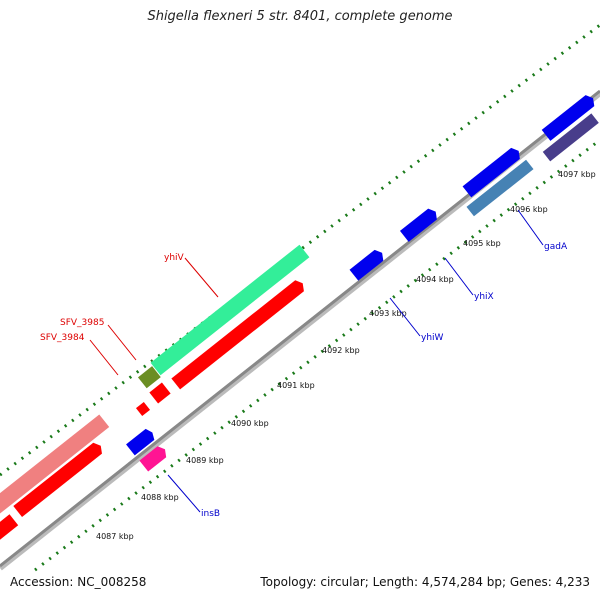  I want to click on gene-red-tiny, so click(143, 409).